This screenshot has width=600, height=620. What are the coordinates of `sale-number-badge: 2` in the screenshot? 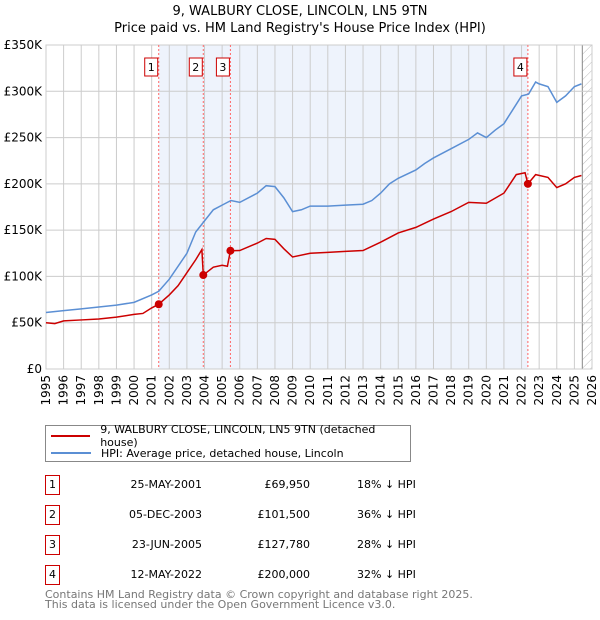 It's located at (52, 515).